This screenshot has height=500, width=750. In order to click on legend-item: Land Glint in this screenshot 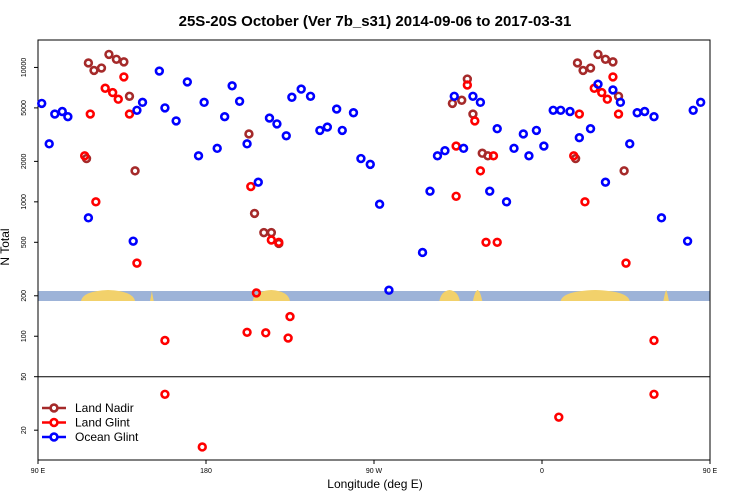, I will do `click(86, 423)`.